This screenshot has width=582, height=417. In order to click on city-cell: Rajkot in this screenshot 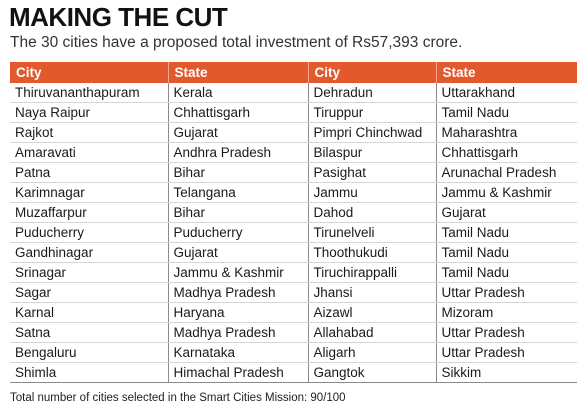, I will do `click(89, 132)`.